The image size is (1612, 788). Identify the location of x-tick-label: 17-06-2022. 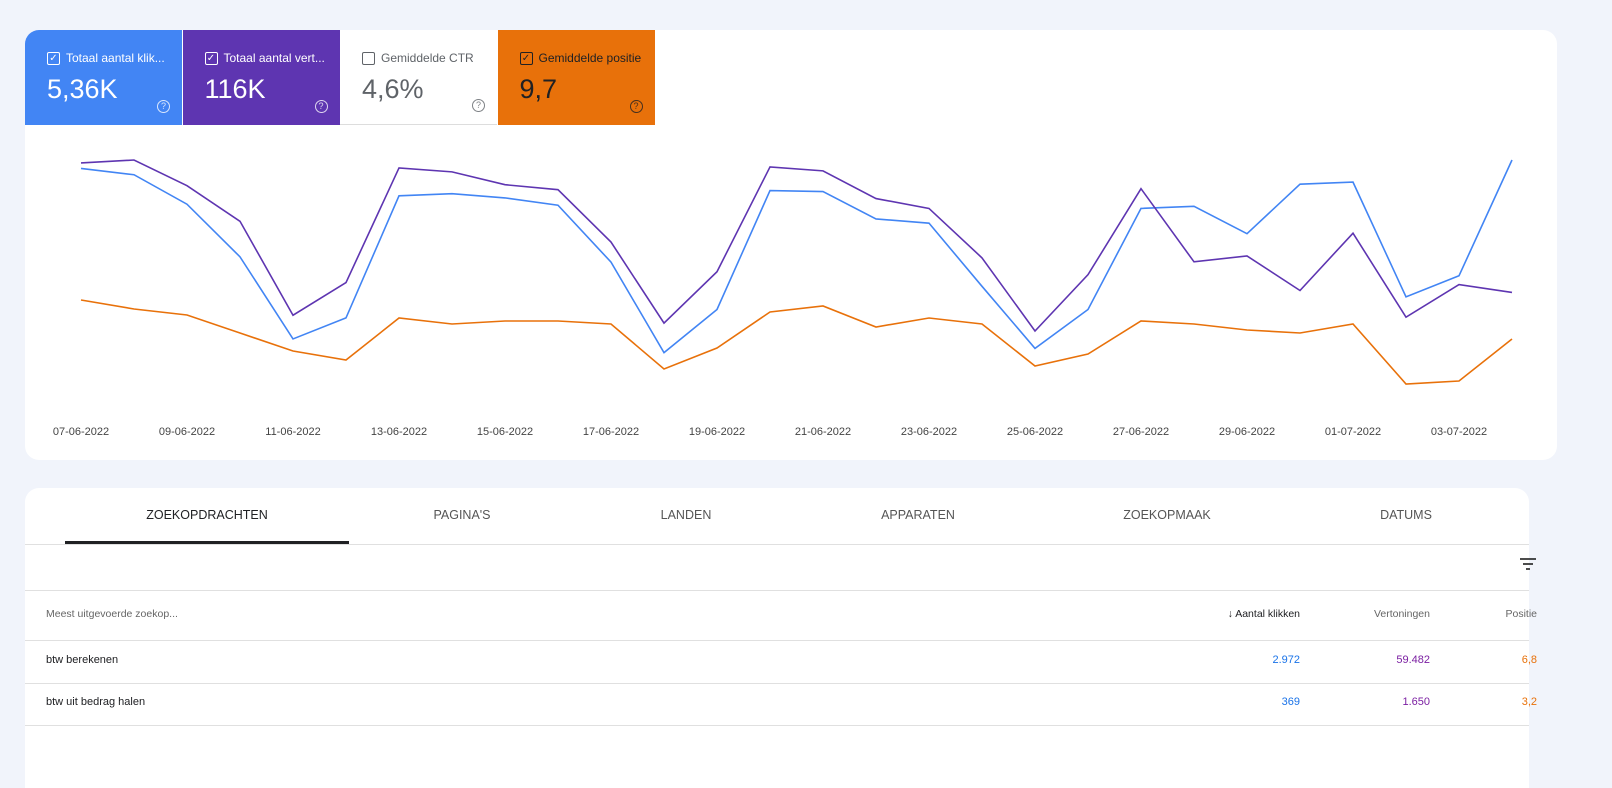
(611, 432).